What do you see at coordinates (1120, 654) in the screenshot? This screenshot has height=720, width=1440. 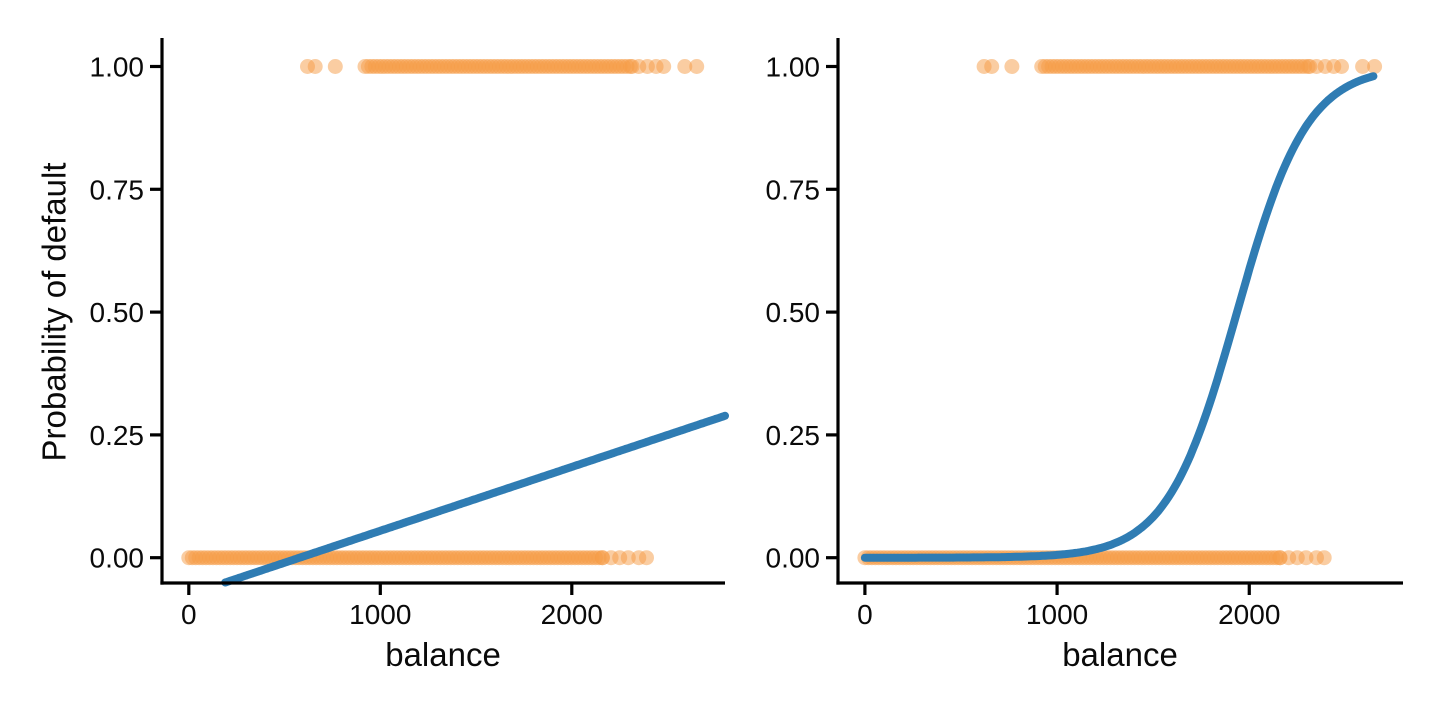 I see `x-axis-title-right: balance` at bounding box center [1120, 654].